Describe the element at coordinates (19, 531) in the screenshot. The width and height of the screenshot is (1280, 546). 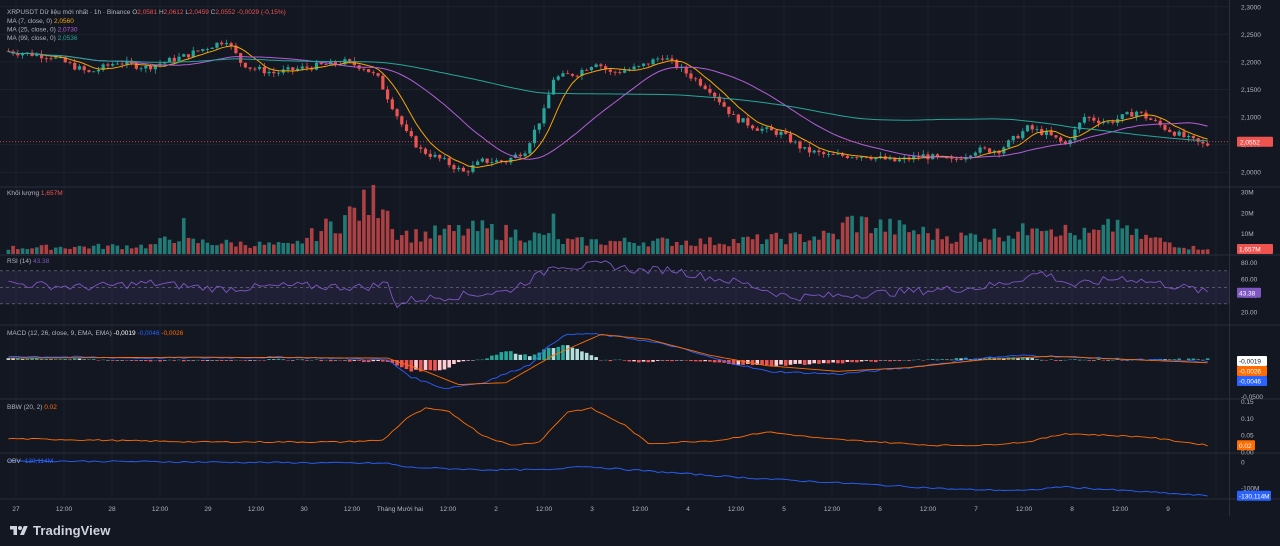
I see `tradingview-logo-icon` at that location.